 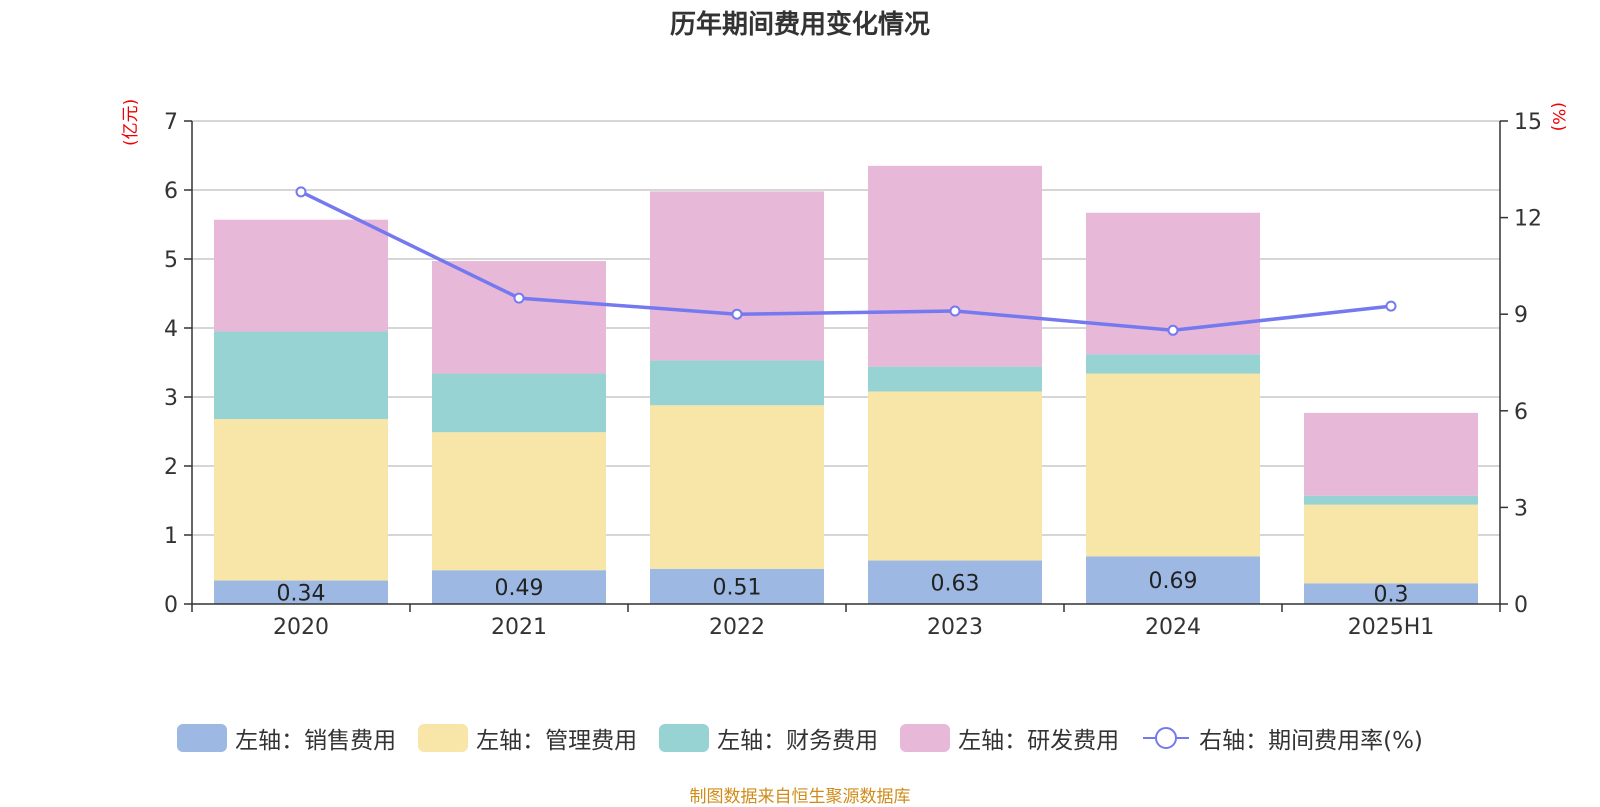 I want to click on left-axis-tick-label: 4, so click(x=171, y=329).